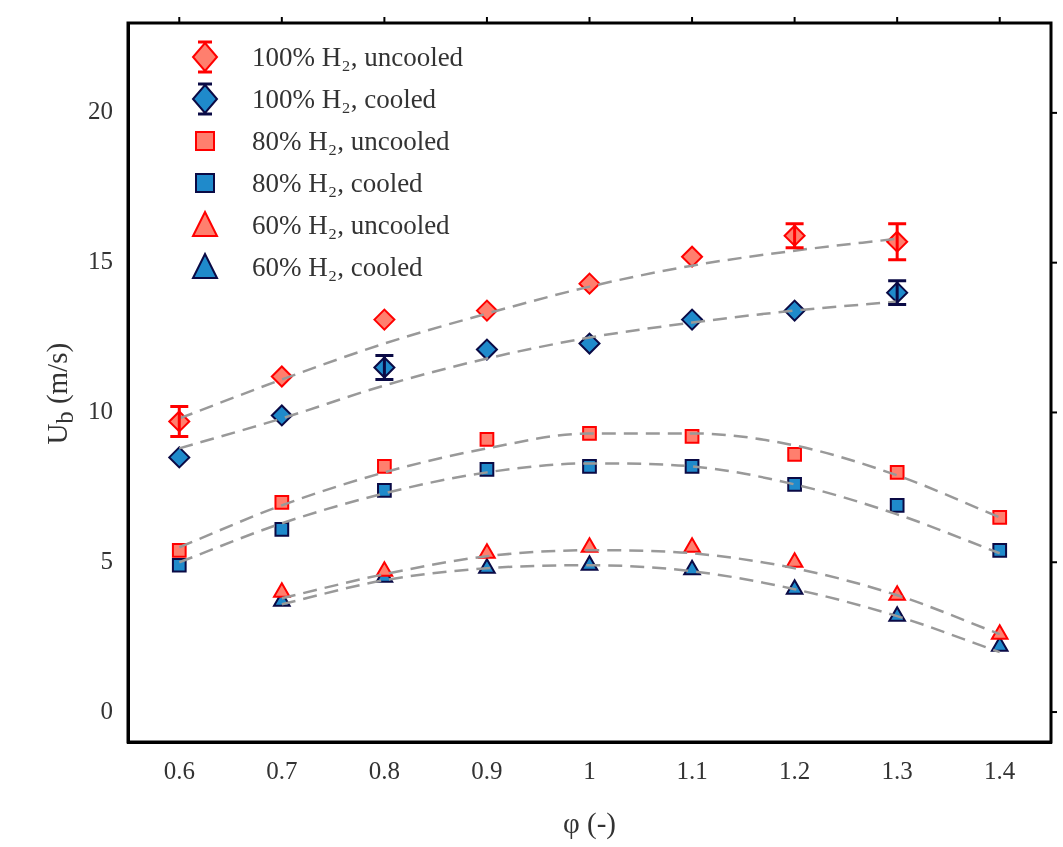 The width and height of the screenshot is (1063, 847). I want to click on x-tick-label: 0.7, so click(282, 770).